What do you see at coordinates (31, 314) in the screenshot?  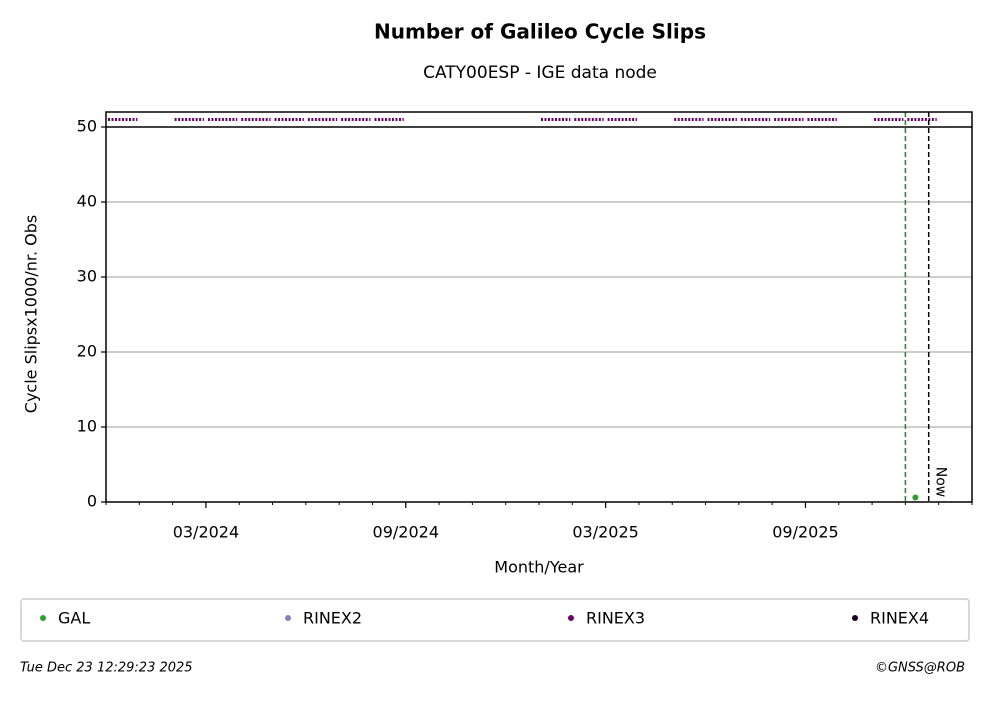 I see `y-axis-label: Cycle Slipsx1000/nr. Obs` at bounding box center [31, 314].